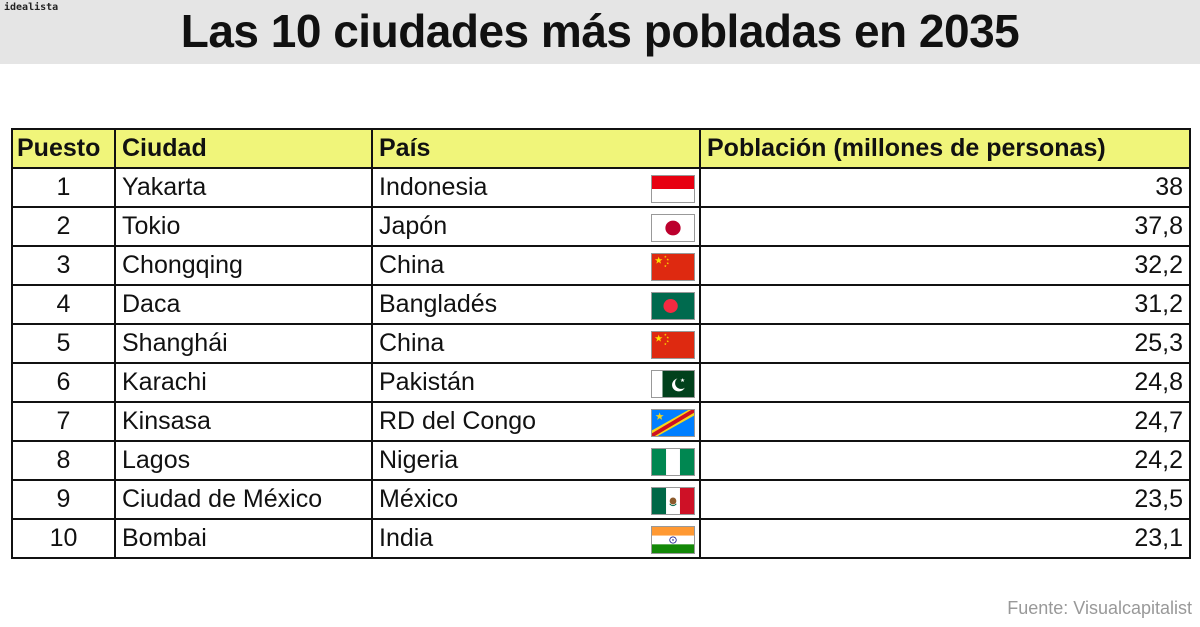 This screenshot has height=627, width=1200. Describe the element at coordinates (63, 382) in the screenshot. I see `rank-cell: 6` at that location.